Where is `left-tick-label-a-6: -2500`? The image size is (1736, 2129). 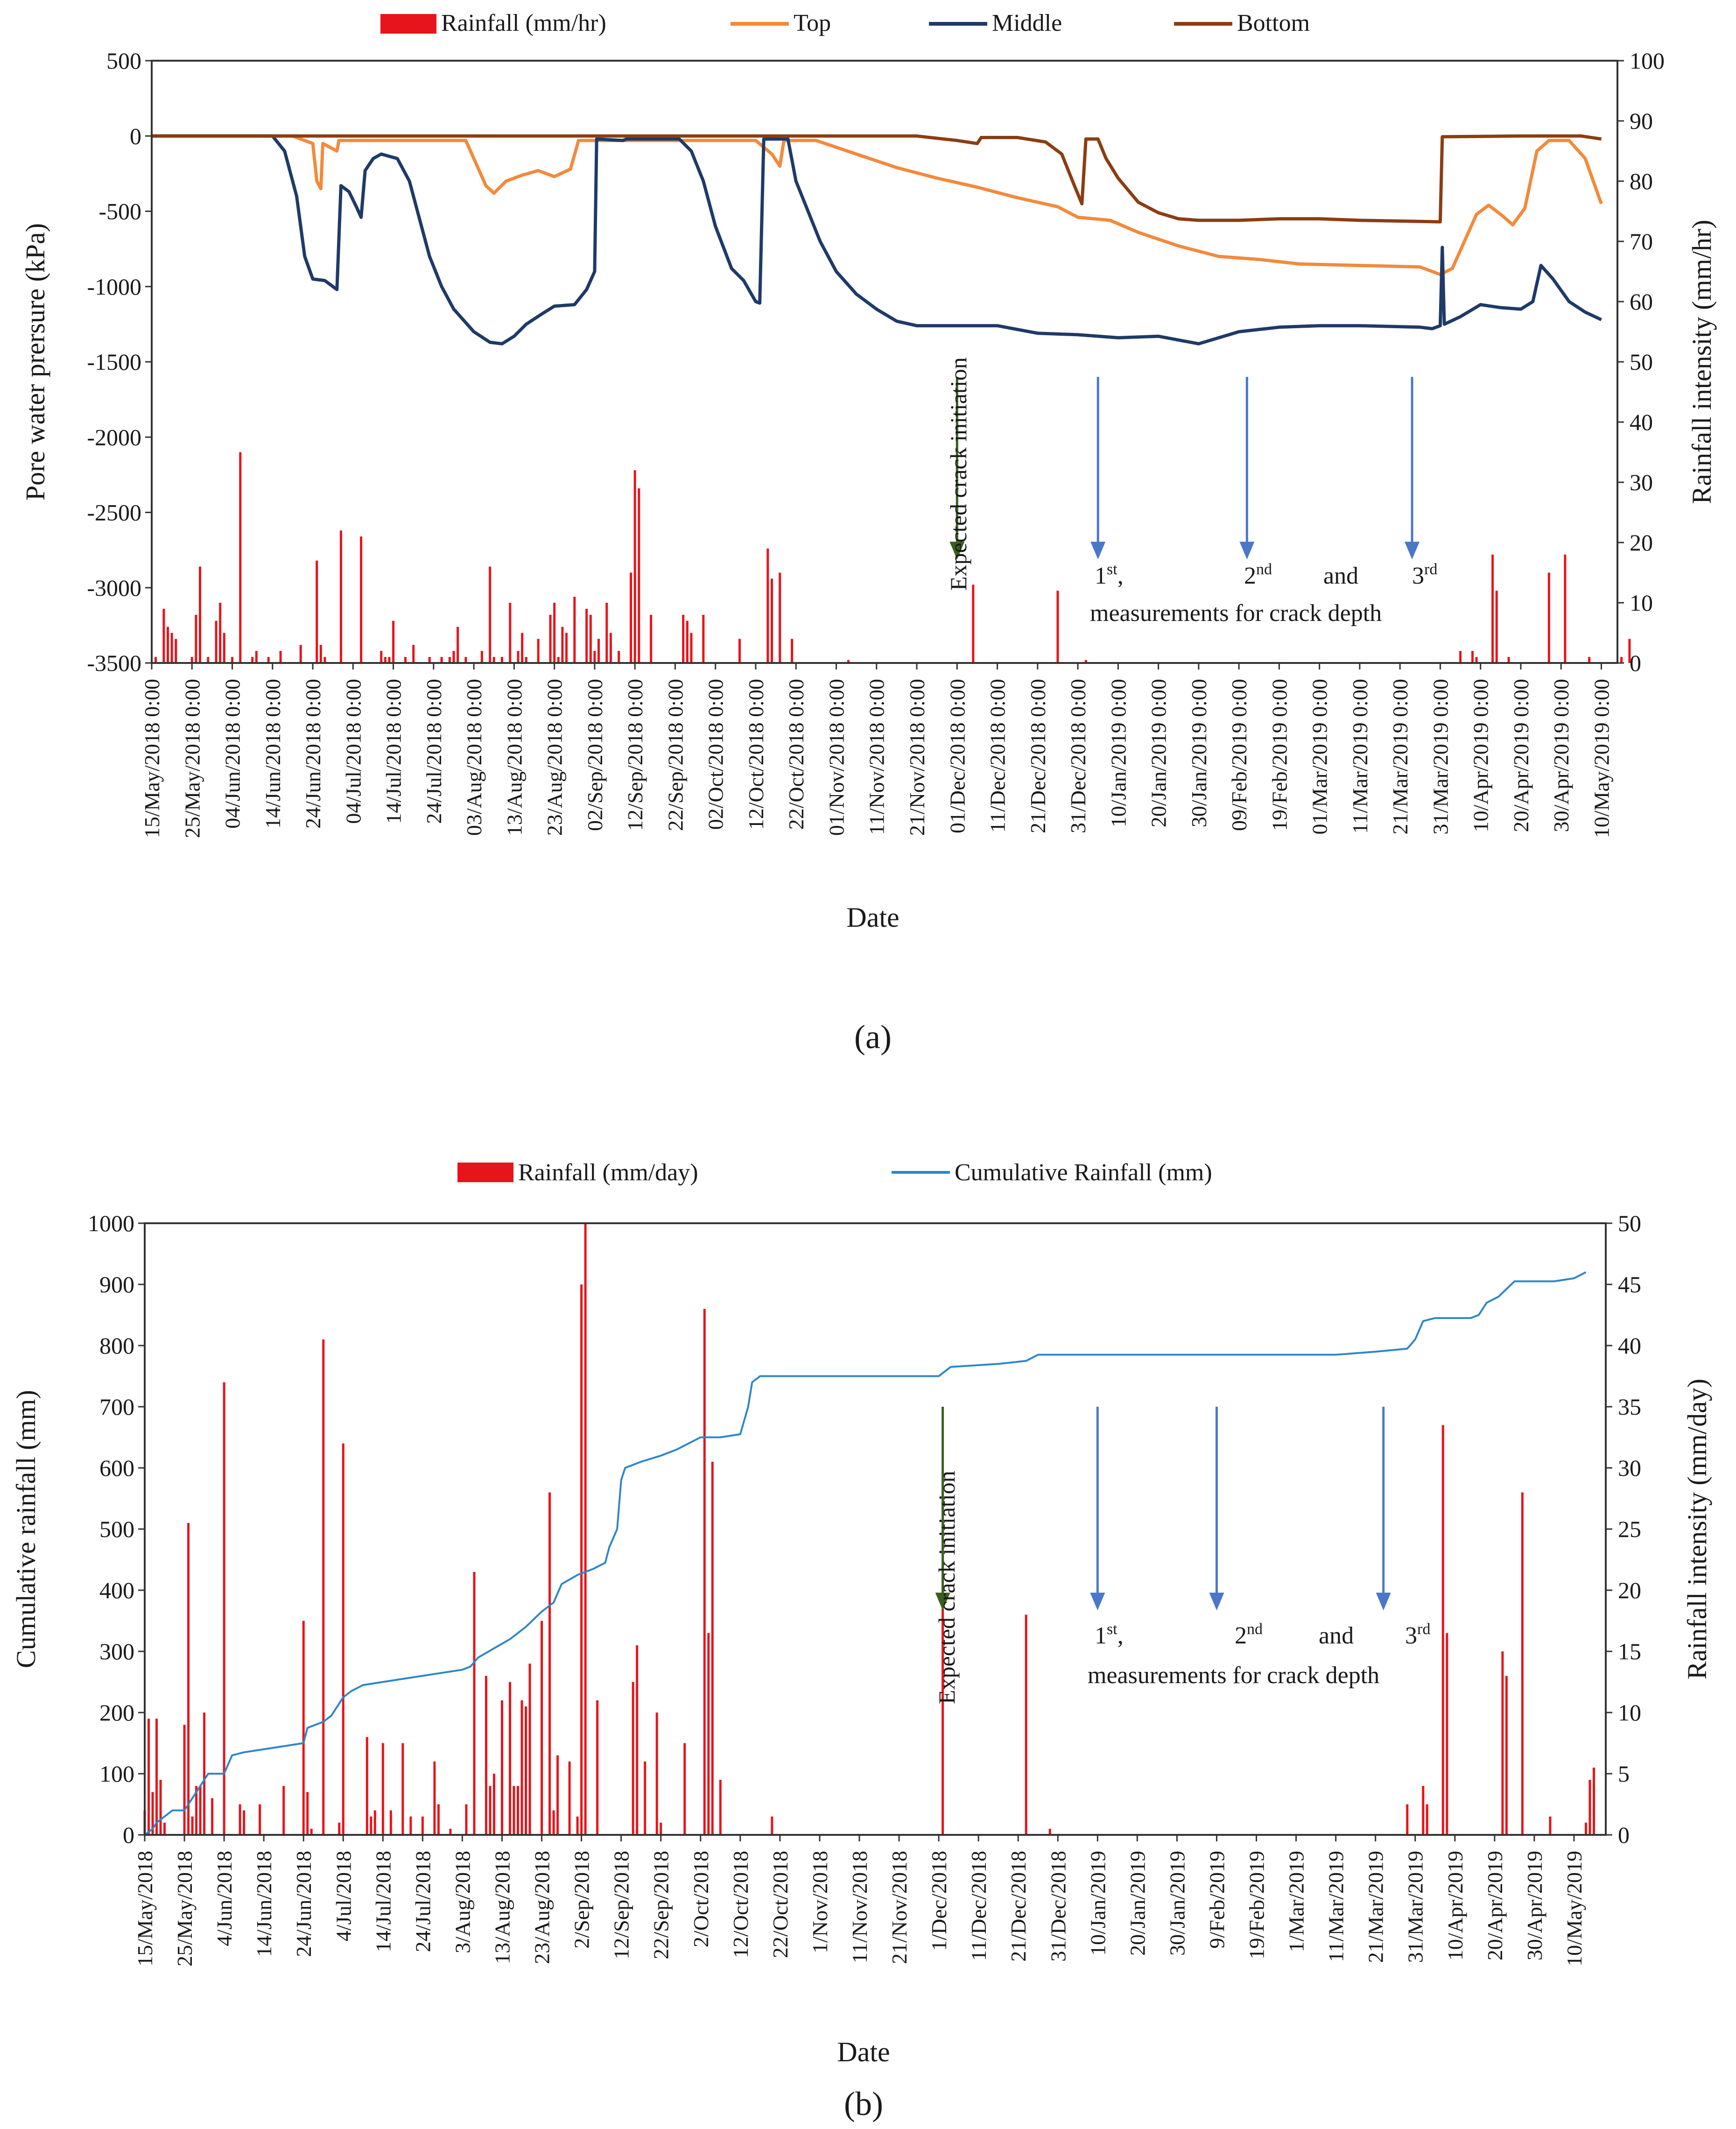 left-tick-label-a-6: -2500 is located at coordinates (114, 513).